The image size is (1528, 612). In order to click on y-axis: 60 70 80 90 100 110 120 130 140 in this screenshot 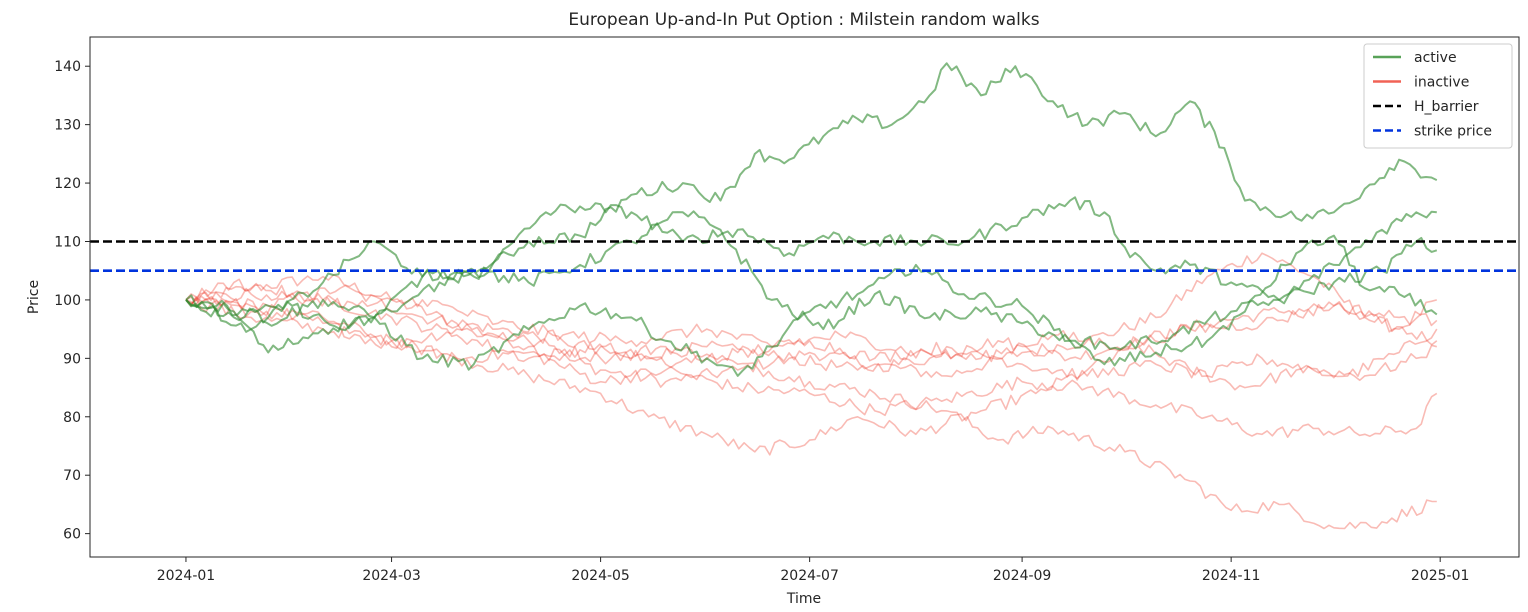, I will do `click(72, 301)`.